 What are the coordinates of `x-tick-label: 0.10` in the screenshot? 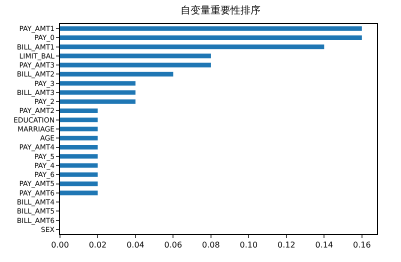 It's located at (249, 245).